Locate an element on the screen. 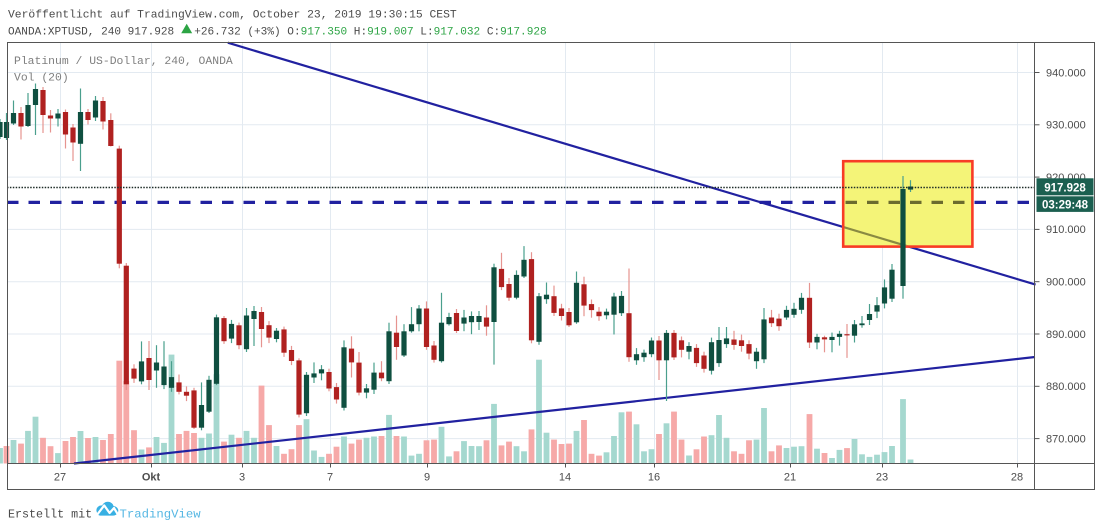 This screenshot has height=527, width=1100. svg-text: Erstellt mit is located at coordinates (50, 515).